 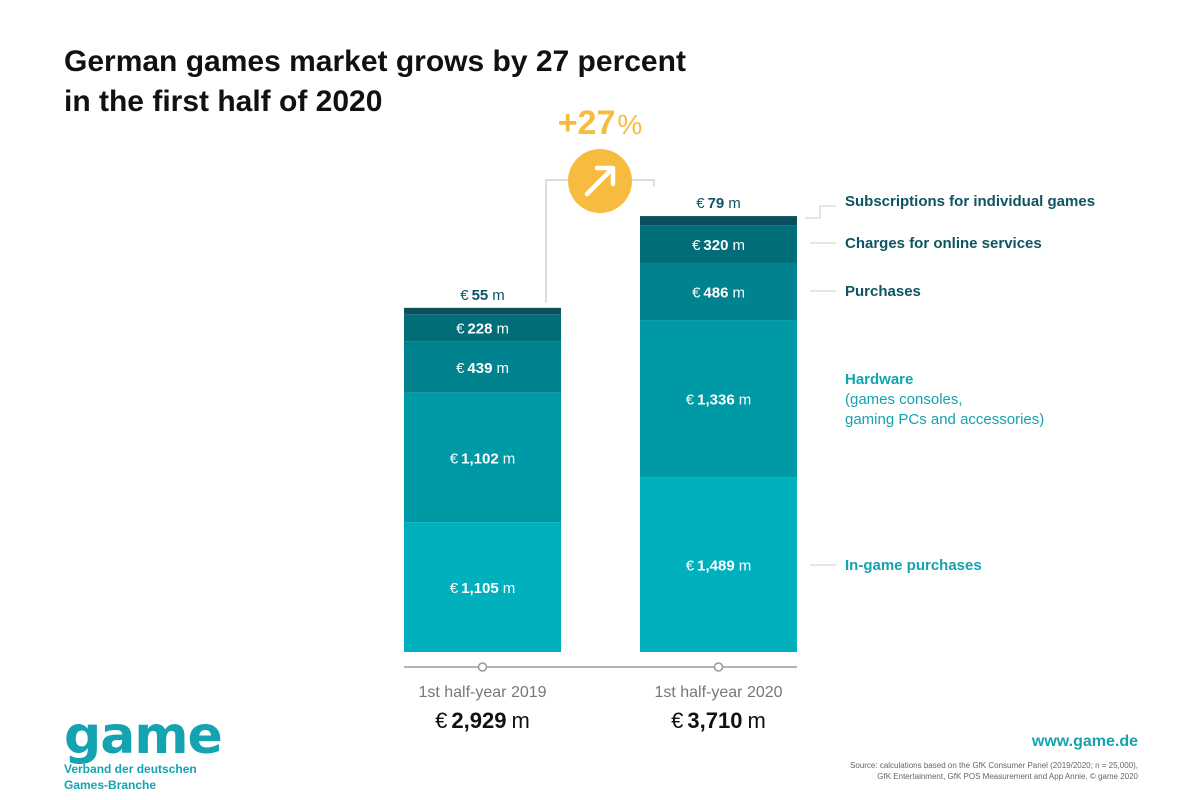 I want to click on arrow-up-right-icon, so click(x=600, y=181).